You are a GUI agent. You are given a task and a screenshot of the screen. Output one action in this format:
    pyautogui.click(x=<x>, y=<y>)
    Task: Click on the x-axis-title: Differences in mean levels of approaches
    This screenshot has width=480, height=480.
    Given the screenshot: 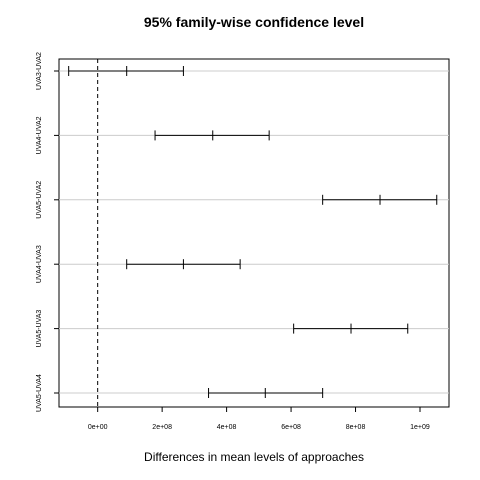 What is the action you would take?
    pyautogui.click(x=254, y=457)
    